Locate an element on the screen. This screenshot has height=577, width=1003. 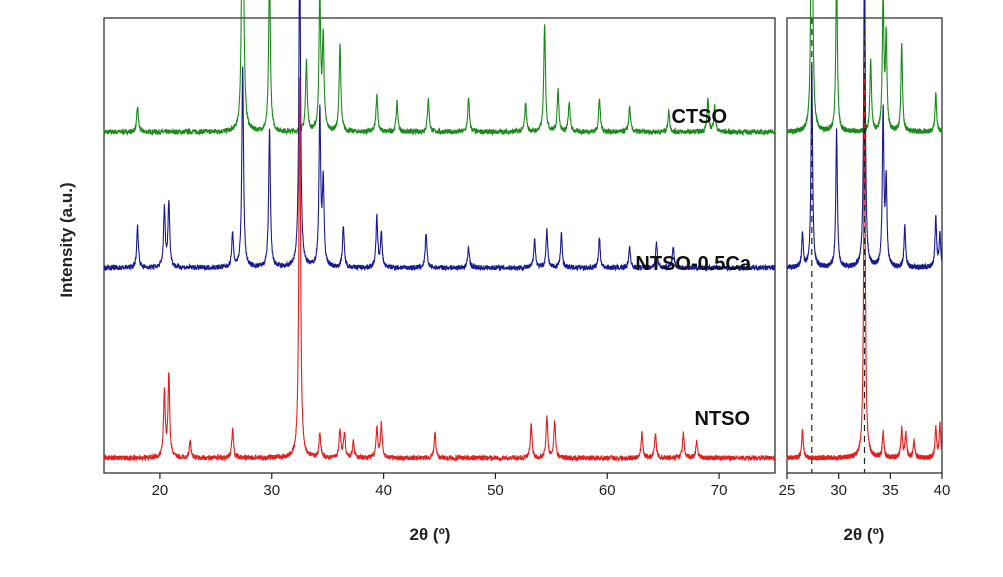
main-x-tick-label-60: 60 is located at coordinates (607, 490).